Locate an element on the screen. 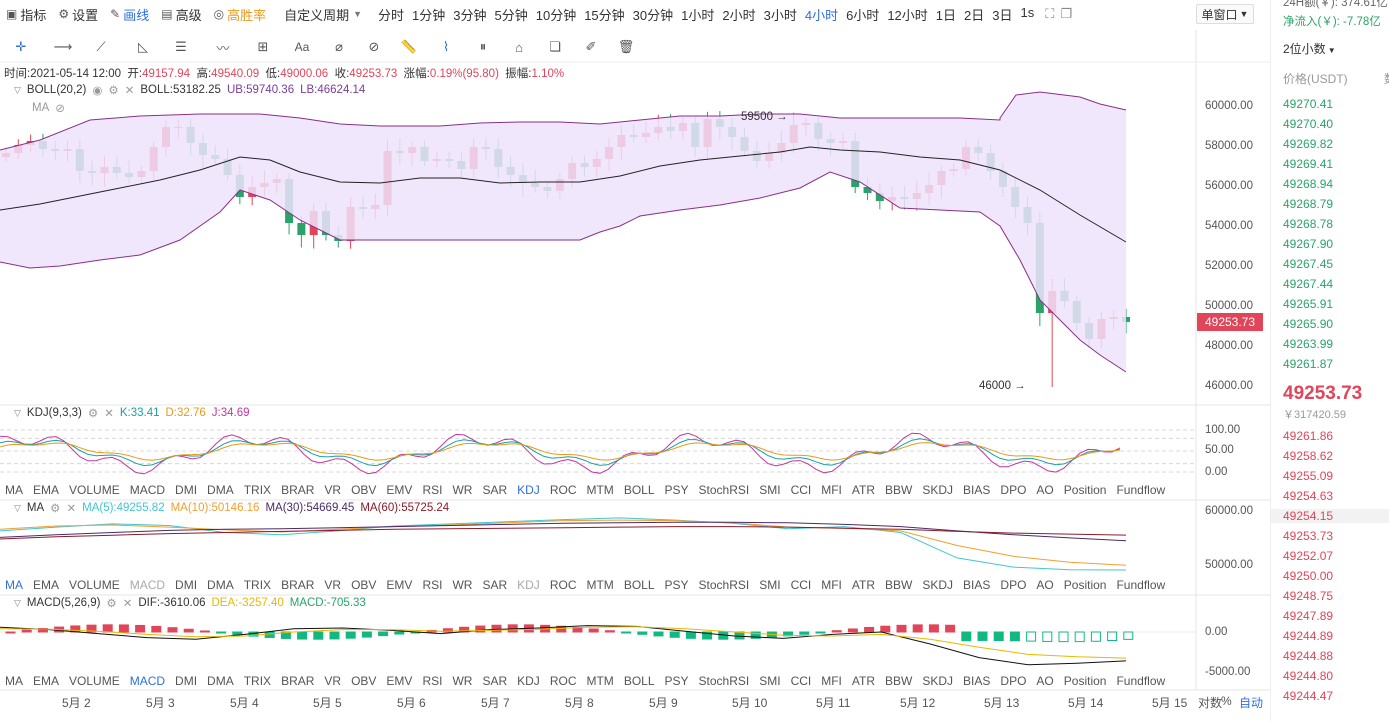 The height and width of the screenshot is (721, 1389). eye-icon: ◉ is located at coordinates (97, 91).